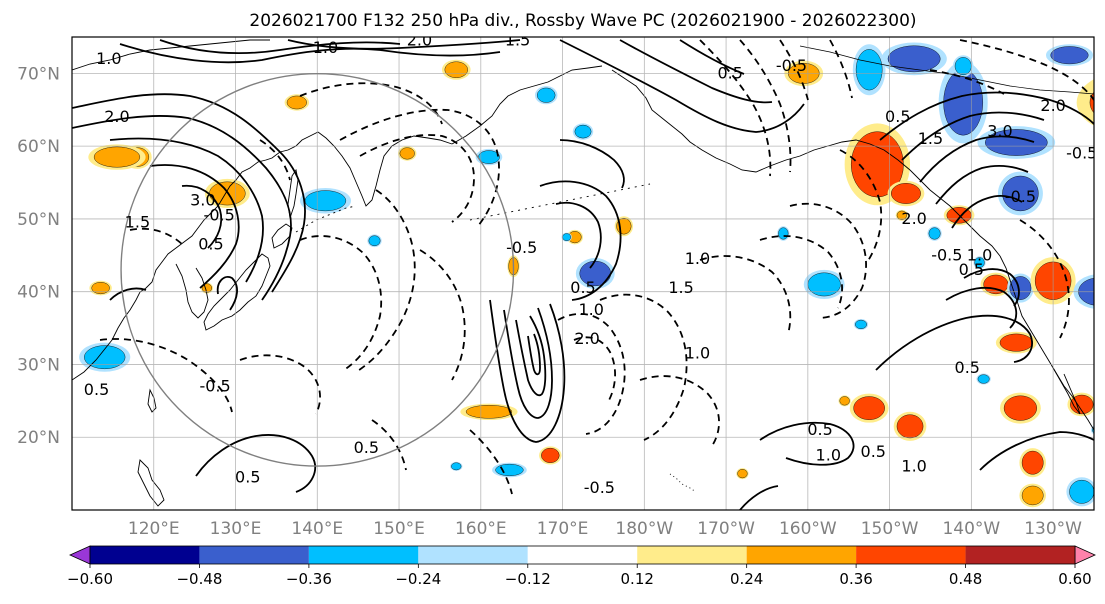  I want to click on svg-text: 3.0, so click(999, 131).